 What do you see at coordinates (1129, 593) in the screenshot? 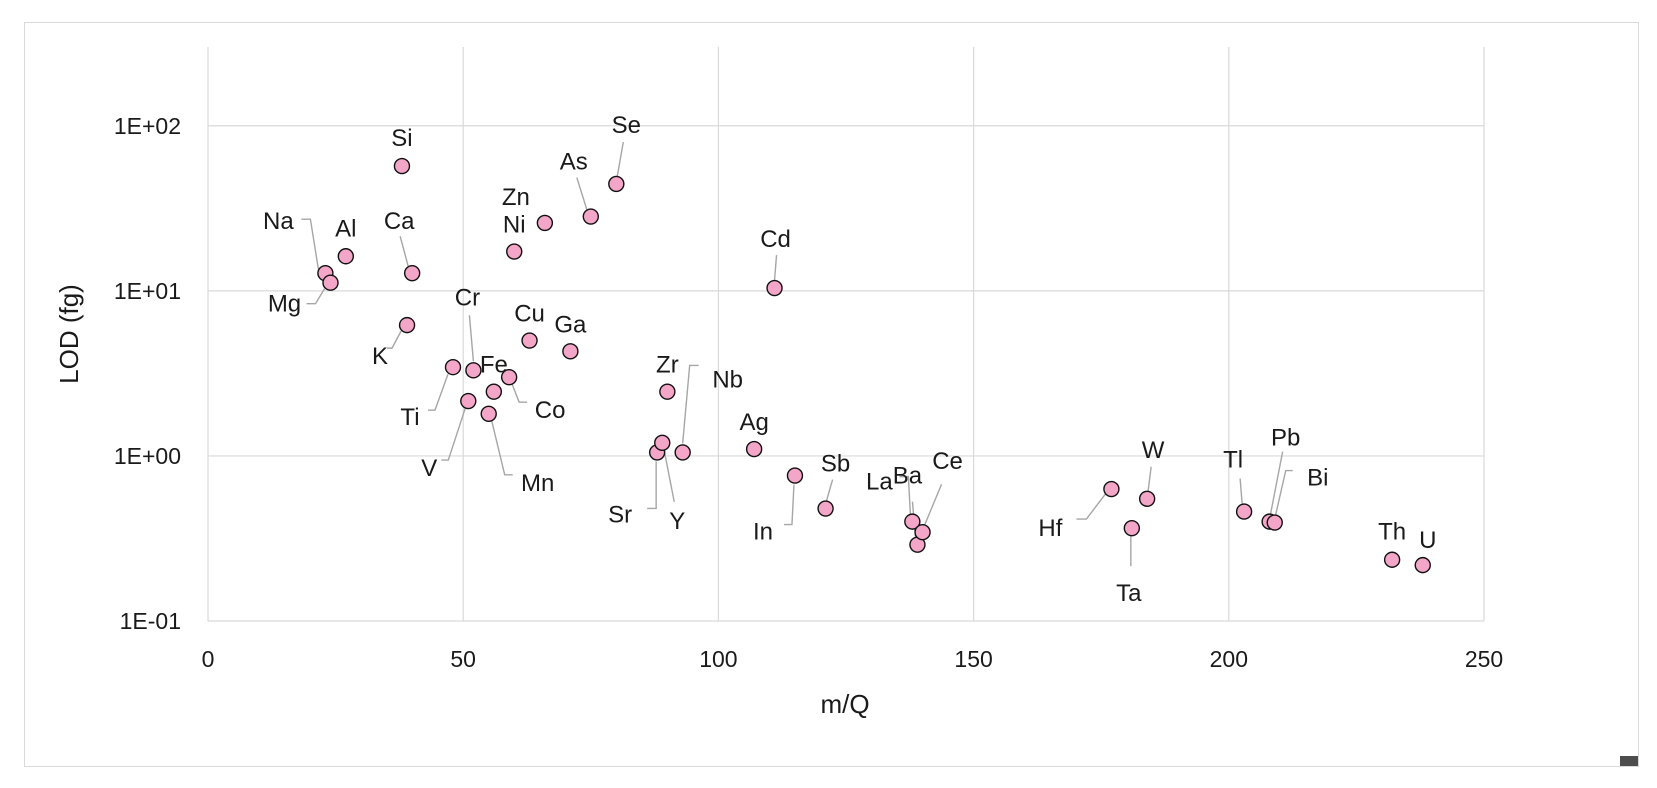
I see `data-label-ta: Ta` at bounding box center [1129, 593].